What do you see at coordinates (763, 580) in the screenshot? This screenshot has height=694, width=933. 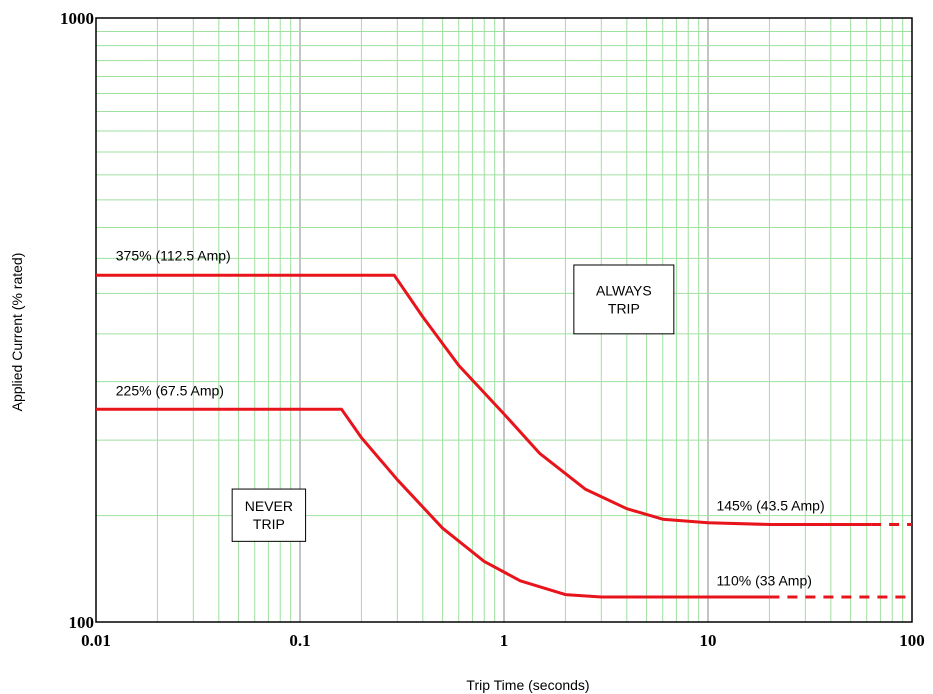 I see `curve-label: 110% (33 Amp)` at bounding box center [763, 580].